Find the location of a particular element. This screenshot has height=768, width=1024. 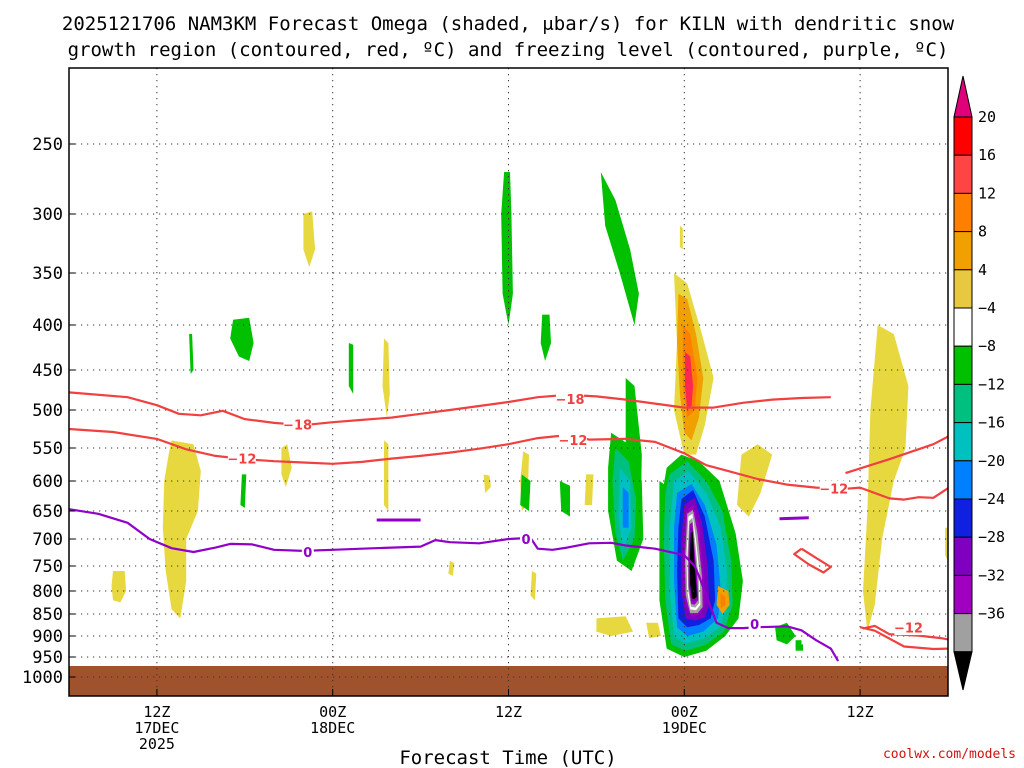

freezing-level-label-2-bg is located at coordinates (754, 624).